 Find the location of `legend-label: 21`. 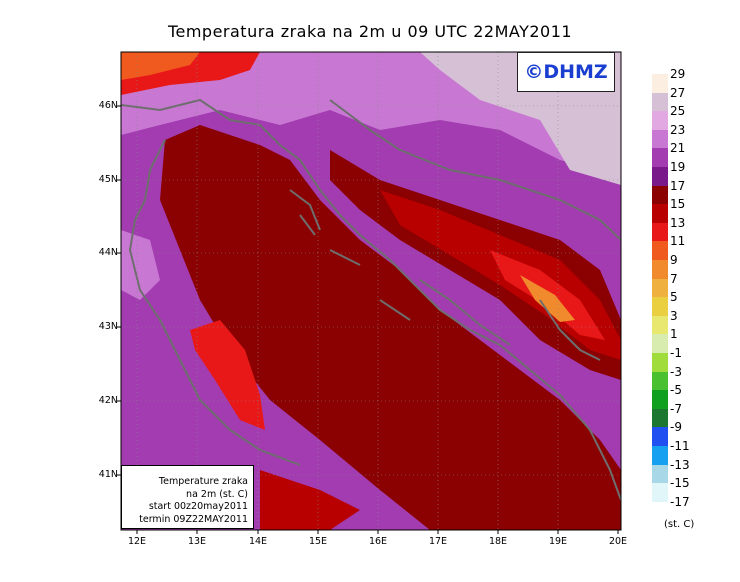

legend-label: 21 is located at coordinates (678, 148).